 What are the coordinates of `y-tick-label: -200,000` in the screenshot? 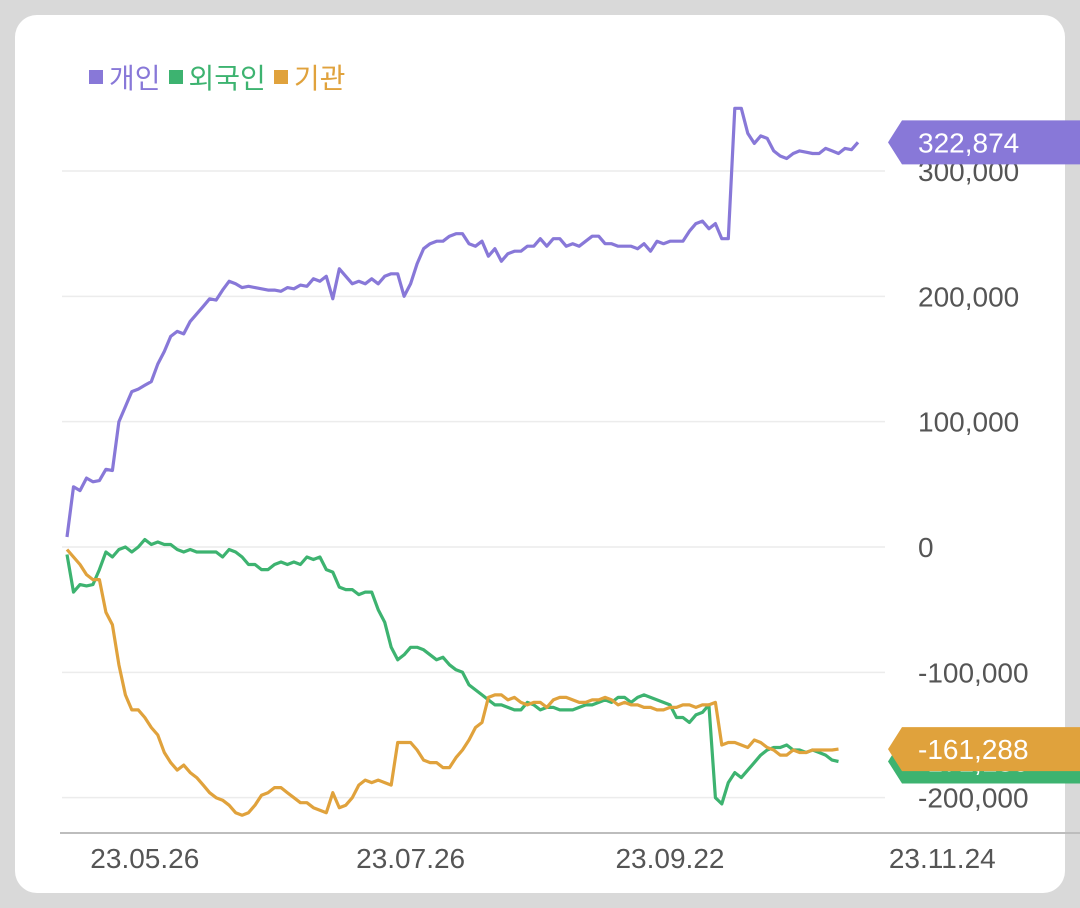 It's located at (973, 798).